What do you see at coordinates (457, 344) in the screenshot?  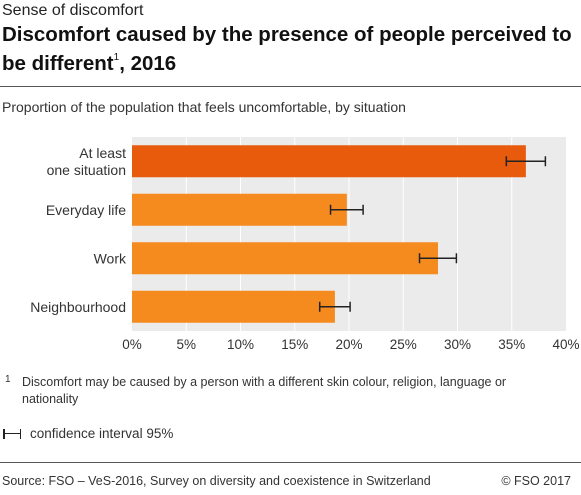 I see `x-tick-label: 30%` at bounding box center [457, 344].